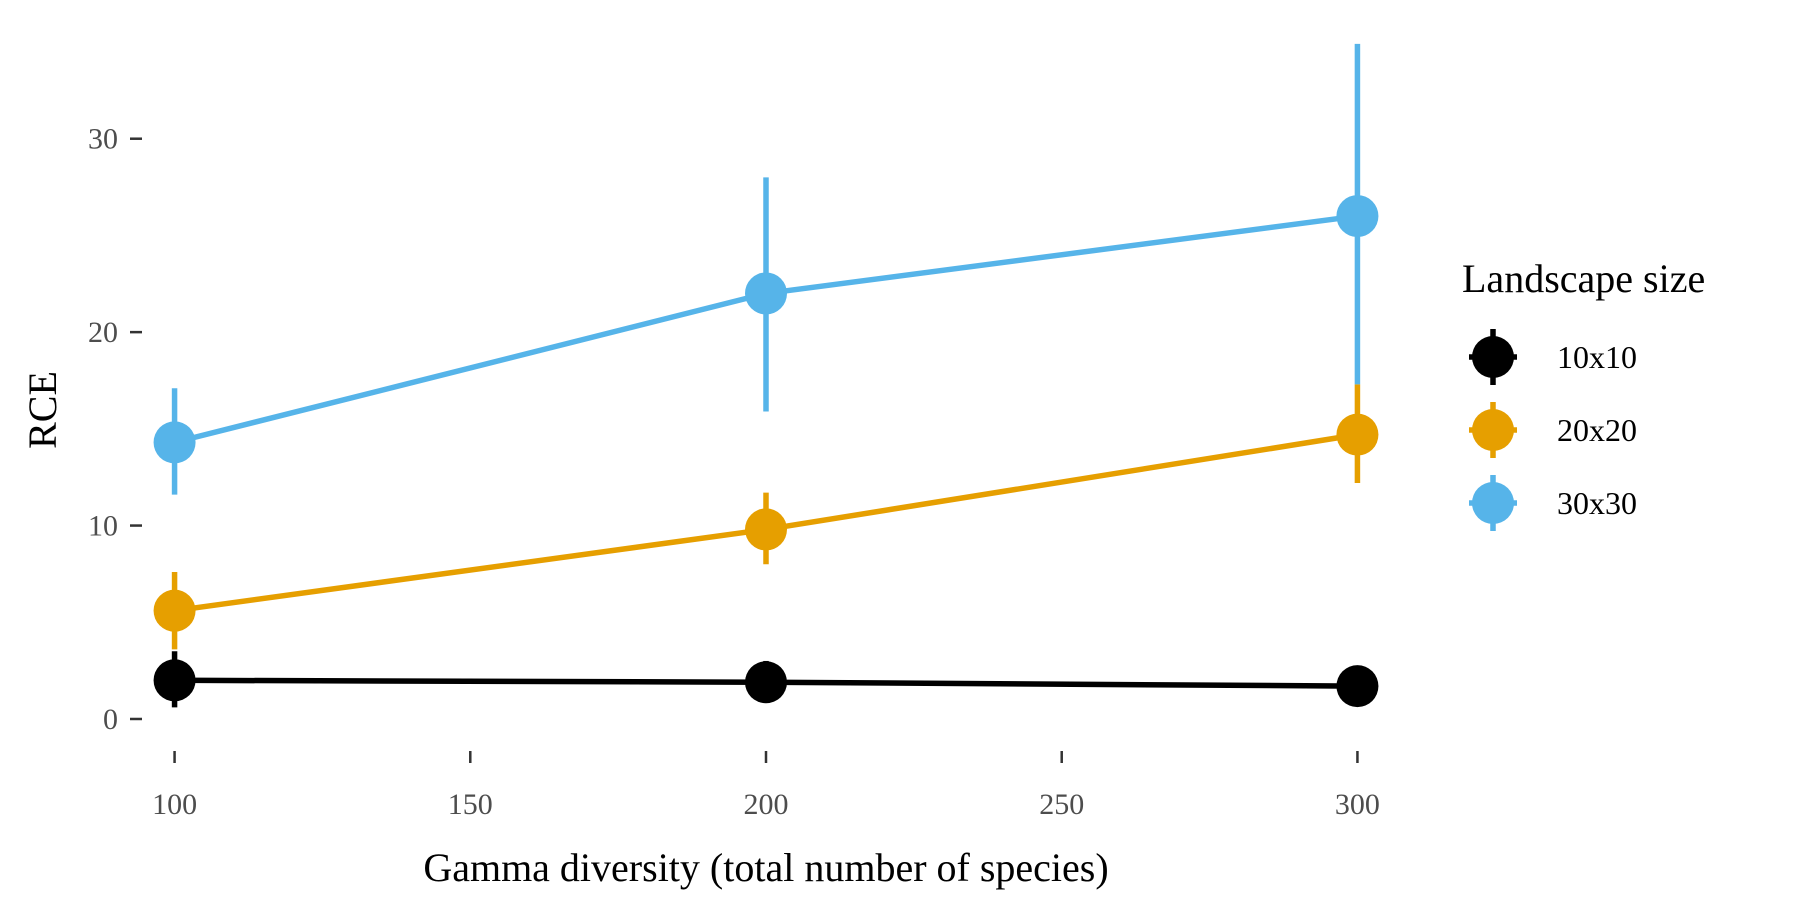 This screenshot has width=1800, height=900. What do you see at coordinates (1597, 430) in the screenshot?
I see `legend-label-20x20: 20x20` at bounding box center [1597, 430].